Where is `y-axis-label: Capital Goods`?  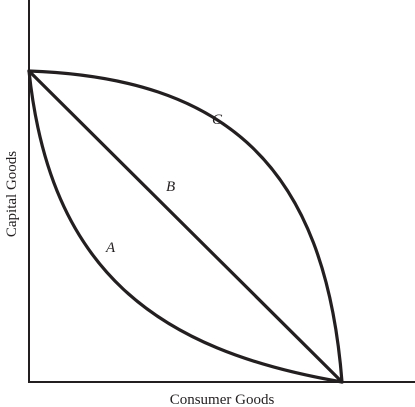
y-axis-label: Capital Goods is located at coordinates (12, 194).